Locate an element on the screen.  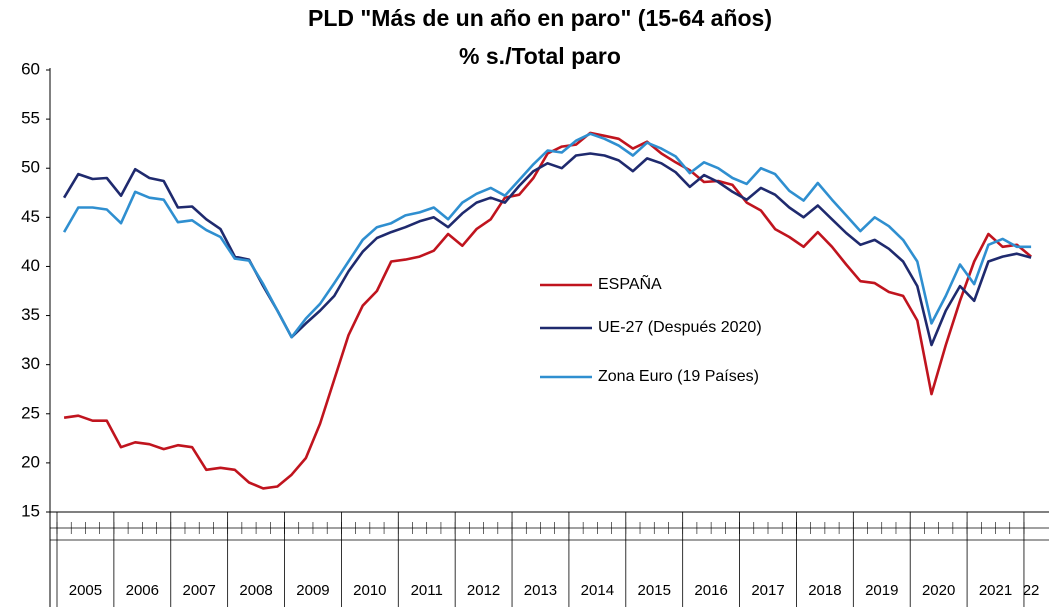
y-tick-label: 15 is located at coordinates (30, 510).